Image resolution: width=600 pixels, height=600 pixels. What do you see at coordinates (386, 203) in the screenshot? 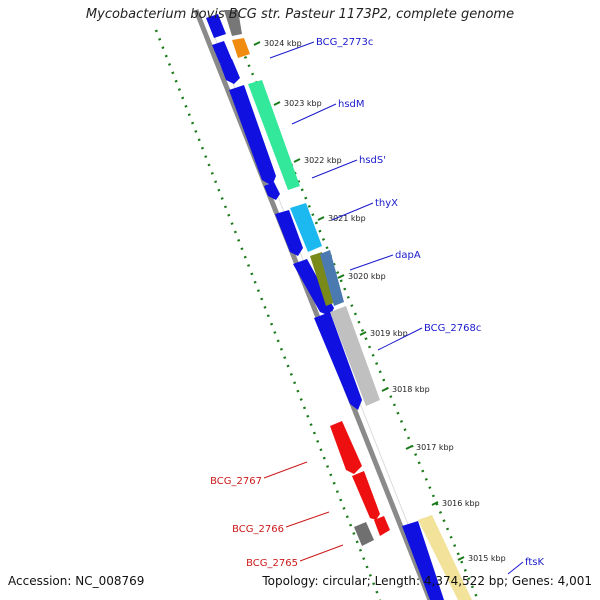
I see `gene-label: thyX` at bounding box center [386, 203].